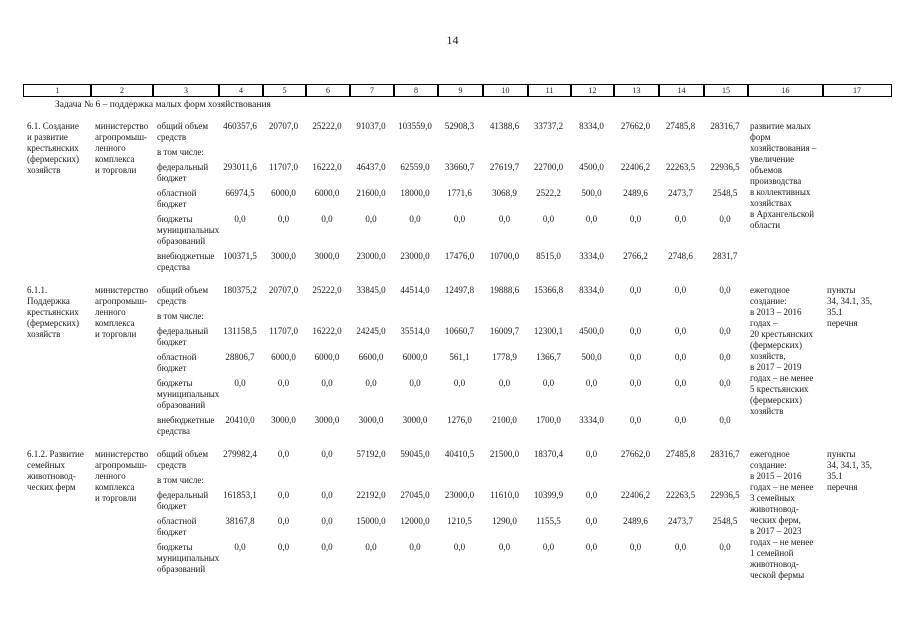 This screenshot has height=640, width=905. I want to click on value-cell: 12497,8, so click(459, 290).